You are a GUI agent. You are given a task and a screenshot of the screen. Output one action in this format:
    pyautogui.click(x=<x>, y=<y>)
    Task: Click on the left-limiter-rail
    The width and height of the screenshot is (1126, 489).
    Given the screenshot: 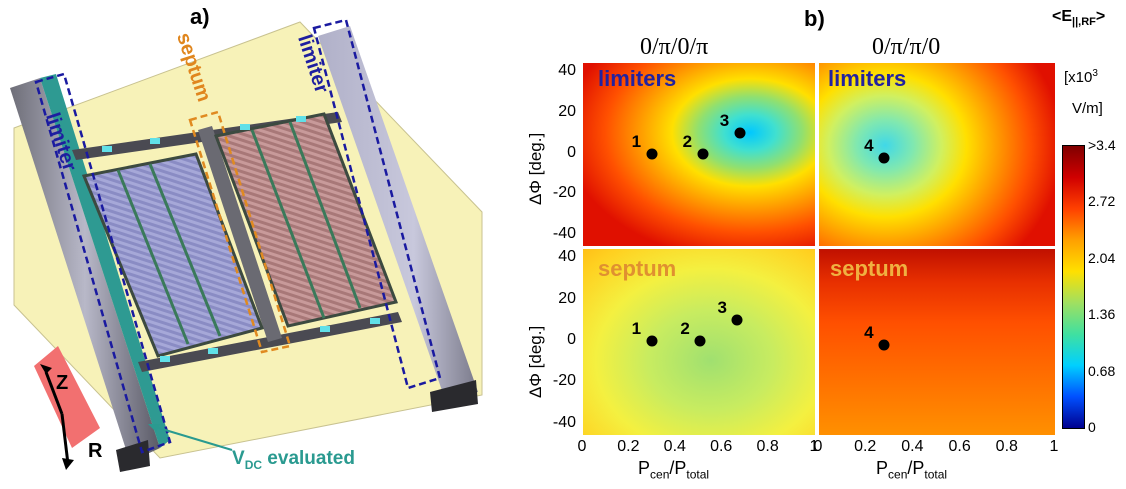 What is the action you would take?
    pyautogui.click(x=85, y=270)
    